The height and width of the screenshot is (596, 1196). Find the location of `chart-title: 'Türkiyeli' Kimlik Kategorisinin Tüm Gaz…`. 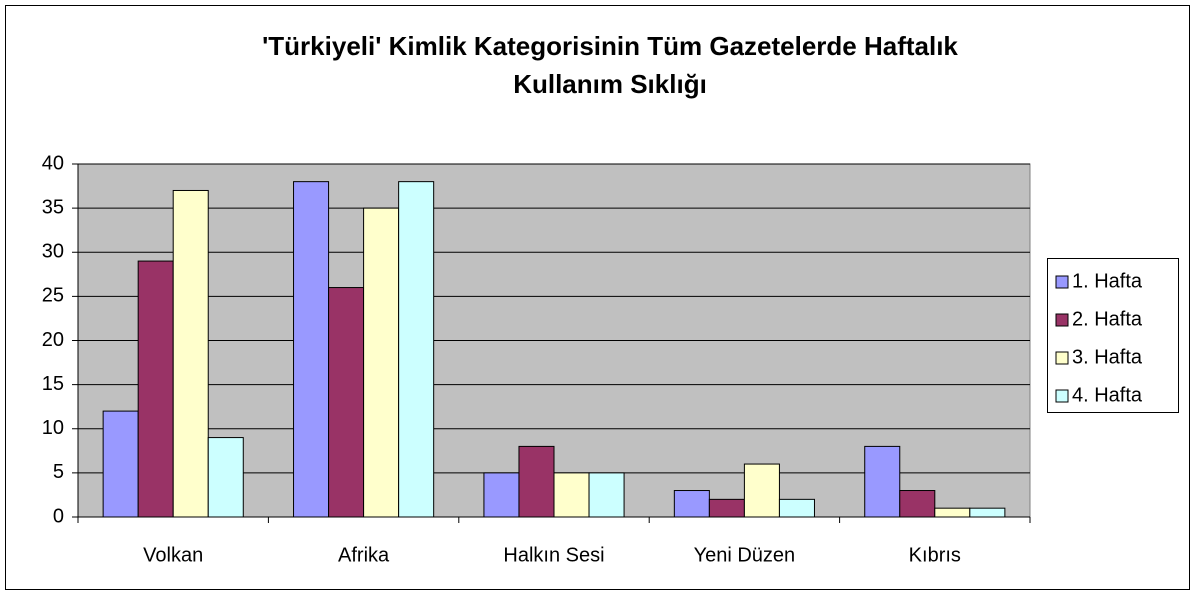

chart-title: 'Türkiyeli' Kimlik Kategorisinin Tüm Gaz… is located at coordinates (610, 46).